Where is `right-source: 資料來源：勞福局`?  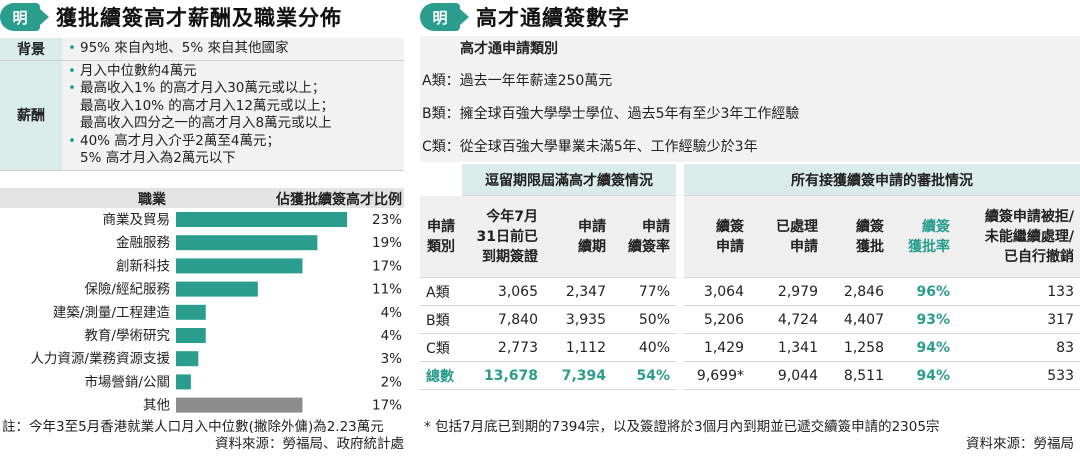
right-source: 資料來源：勞福局 is located at coordinates (1020, 444).